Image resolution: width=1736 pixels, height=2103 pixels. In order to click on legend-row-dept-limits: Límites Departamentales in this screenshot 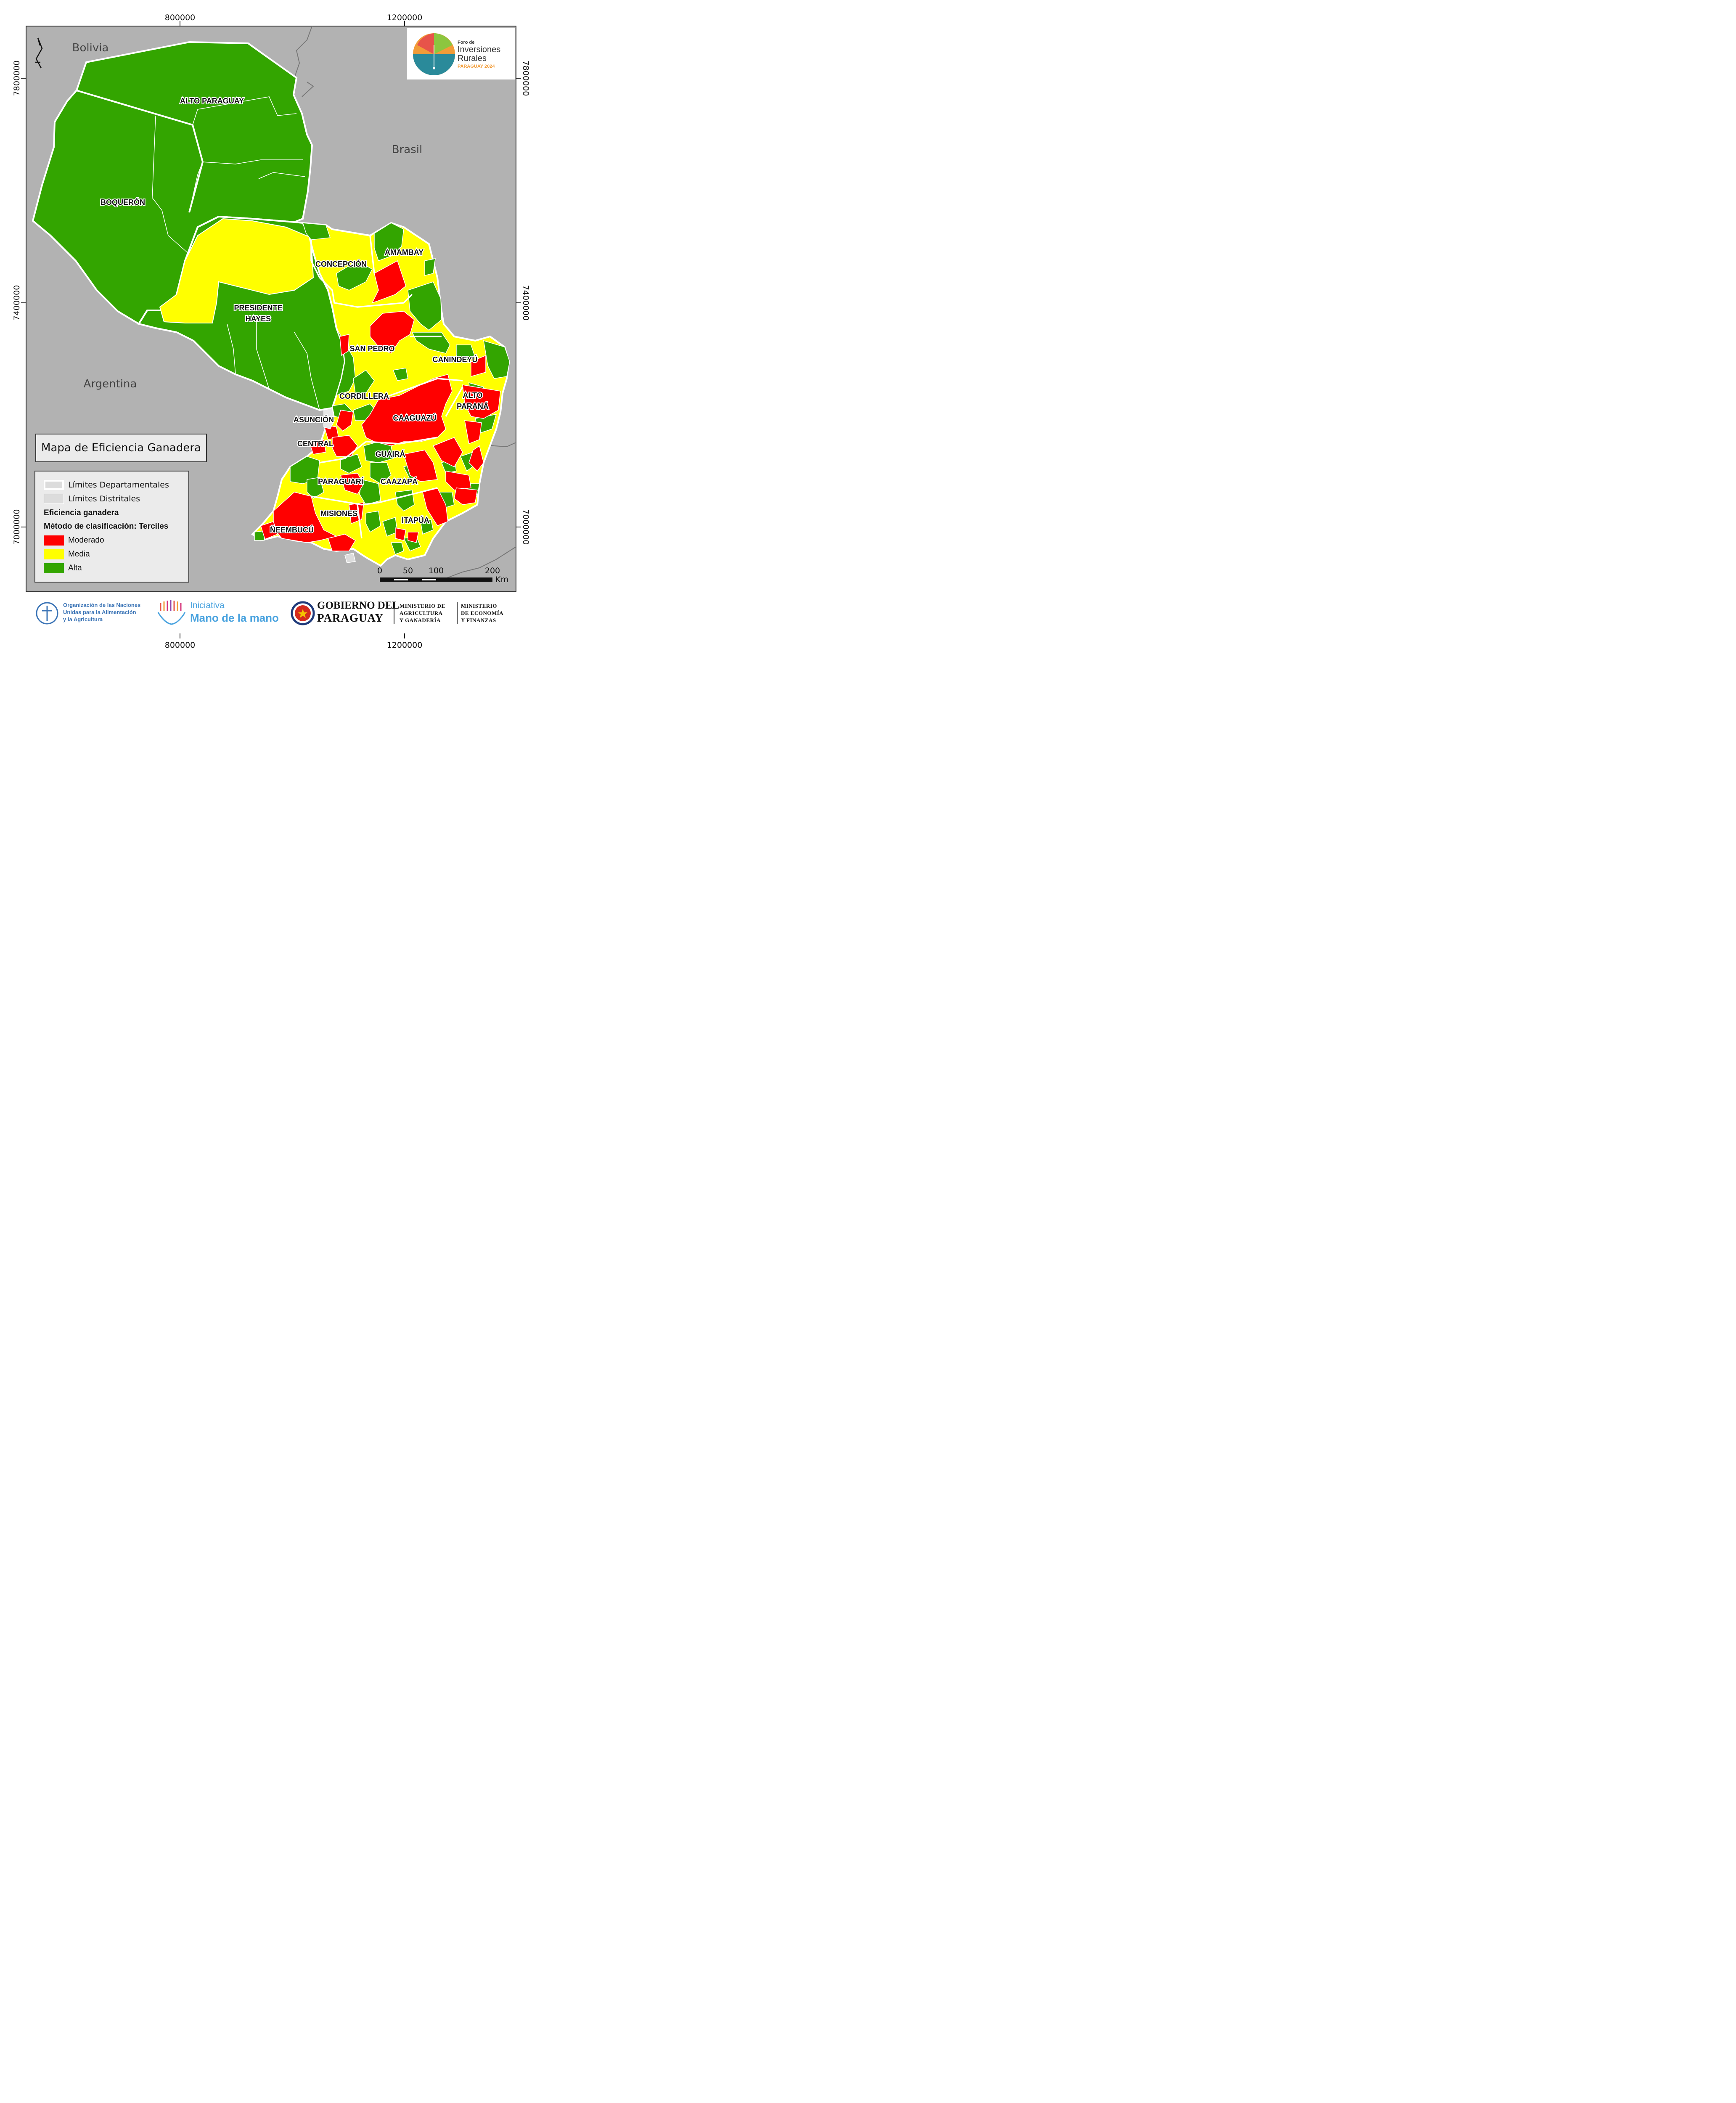, I will do `click(106, 485)`.